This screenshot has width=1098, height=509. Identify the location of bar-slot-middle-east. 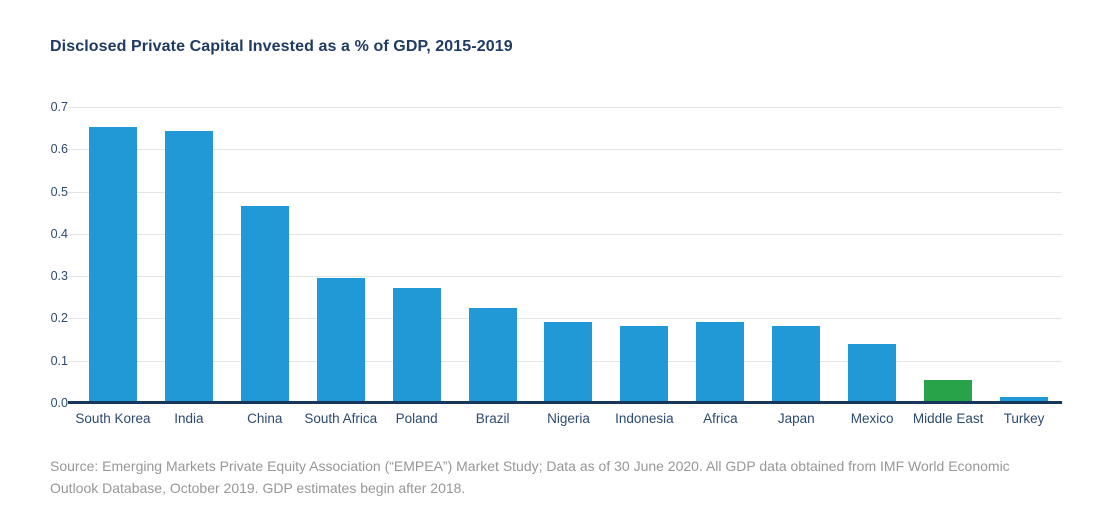
(948, 255).